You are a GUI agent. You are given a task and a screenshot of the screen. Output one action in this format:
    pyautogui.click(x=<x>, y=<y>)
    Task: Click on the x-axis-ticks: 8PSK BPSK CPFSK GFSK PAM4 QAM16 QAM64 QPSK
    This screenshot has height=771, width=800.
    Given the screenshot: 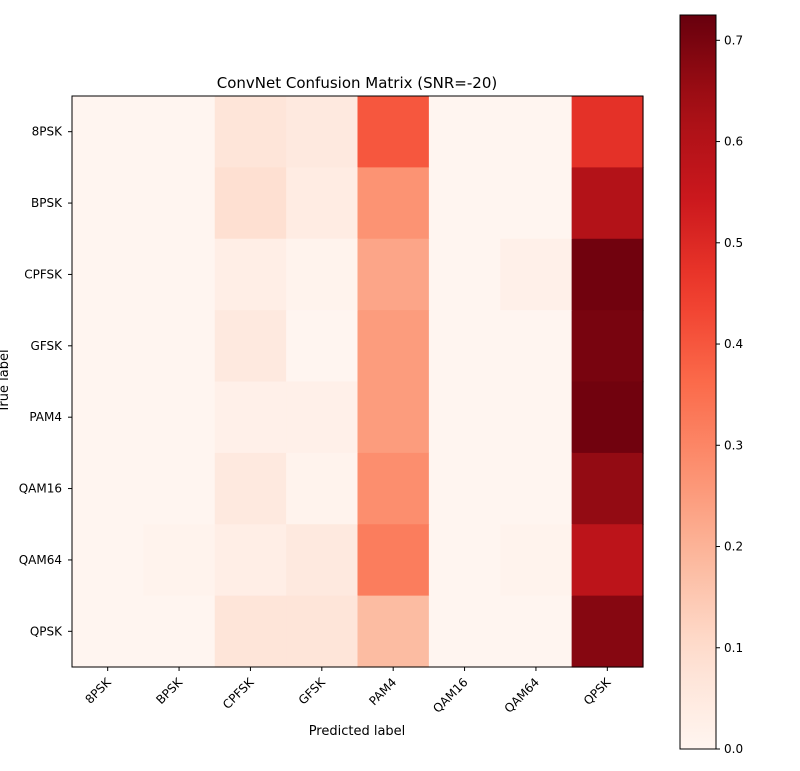 What is the action you would take?
    pyautogui.click(x=348, y=691)
    